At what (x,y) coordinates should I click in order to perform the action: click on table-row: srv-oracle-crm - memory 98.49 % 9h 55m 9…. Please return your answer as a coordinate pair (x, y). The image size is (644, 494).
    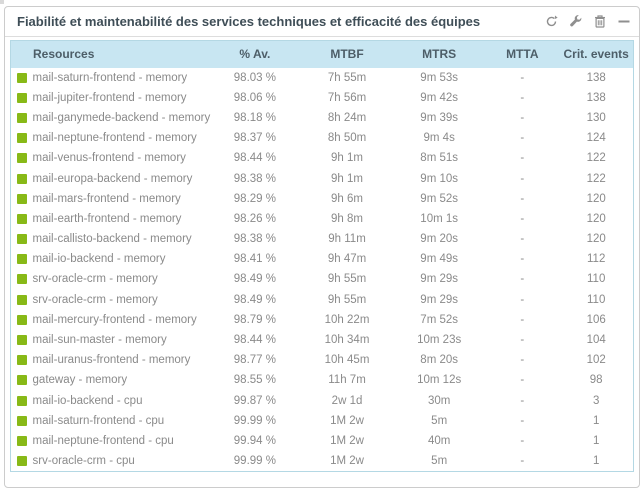
    Looking at the image, I should click on (322, 300).